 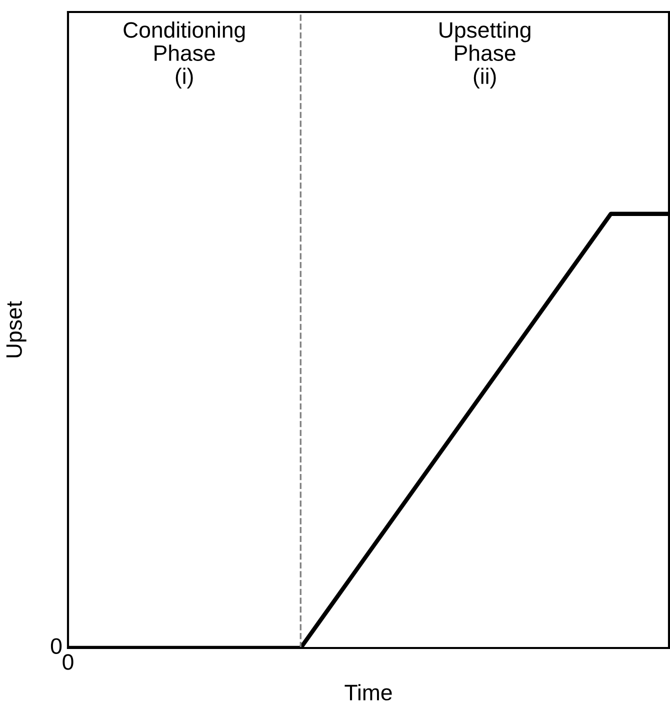 What do you see at coordinates (16, 329) in the screenshot?
I see `y-axis-title: Upset` at bounding box center [16, 329].